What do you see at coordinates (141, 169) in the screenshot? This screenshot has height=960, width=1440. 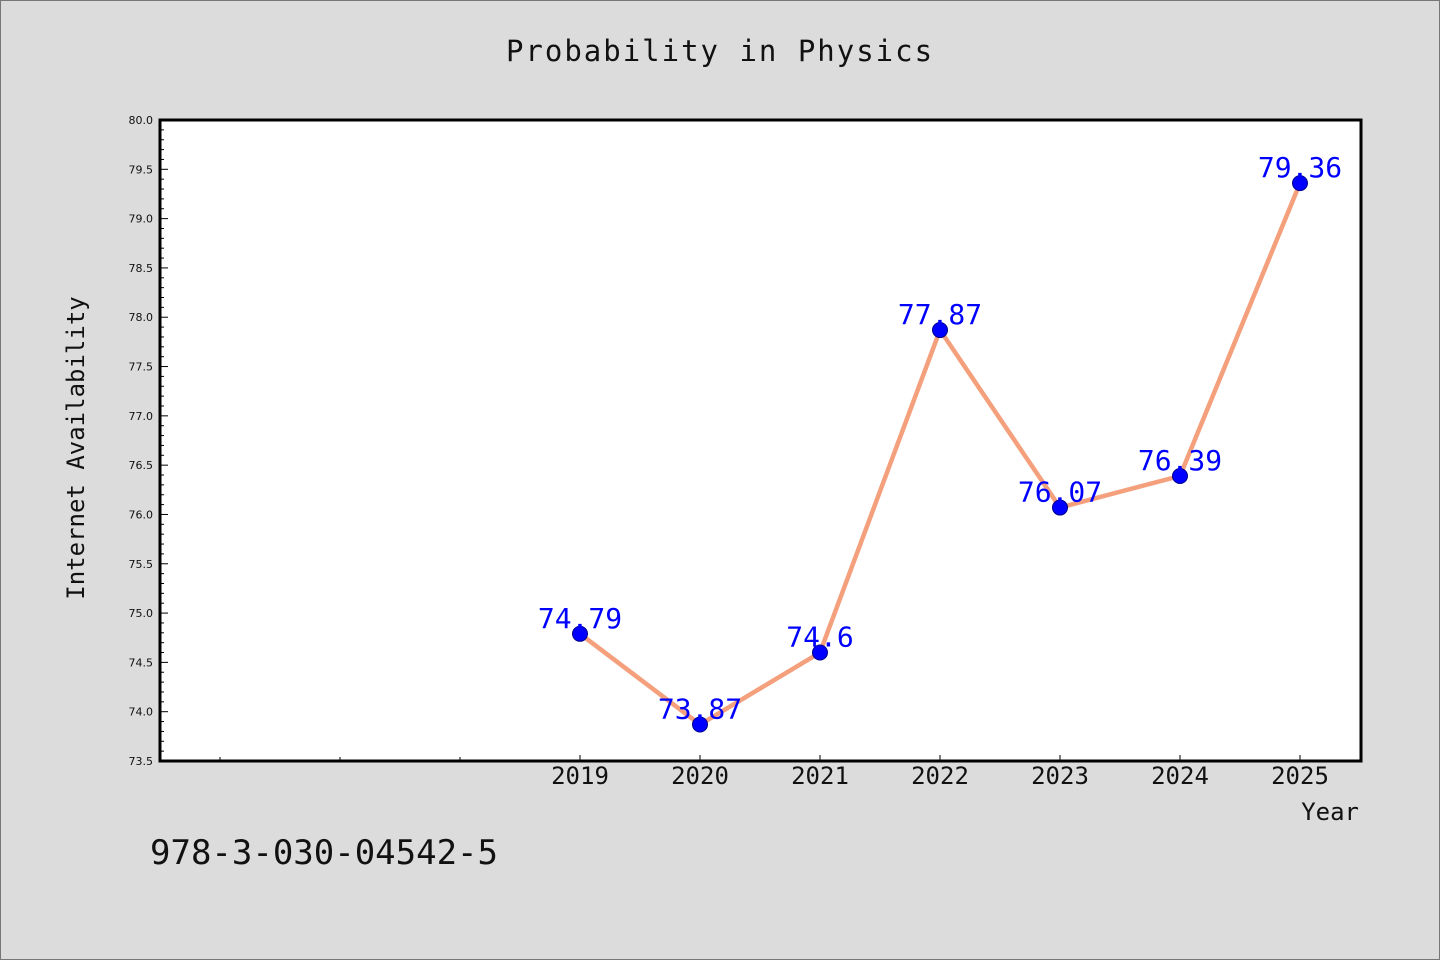 I see `y-tick-label: 79.5` at bounding box center [141, 169].